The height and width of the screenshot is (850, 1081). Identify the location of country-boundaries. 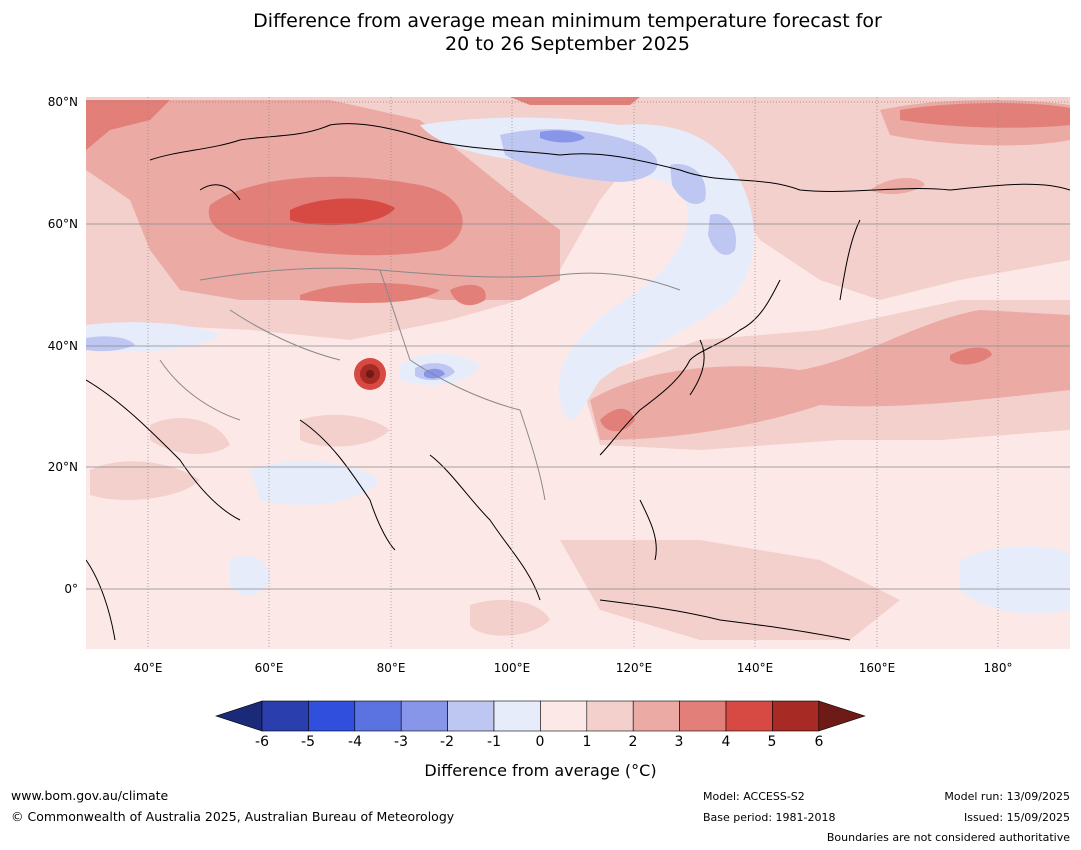
(420, 384).